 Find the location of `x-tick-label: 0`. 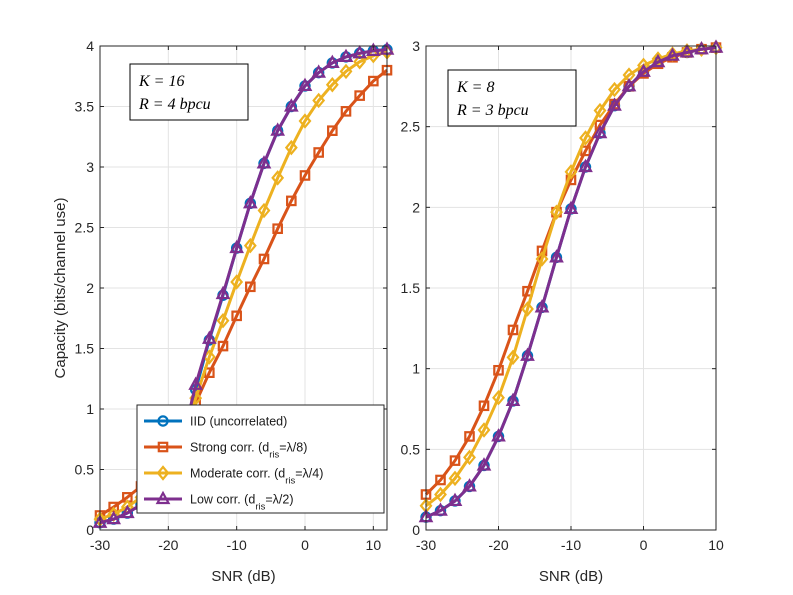

x-tick-label: 0 is located at coordinates (305, 545).